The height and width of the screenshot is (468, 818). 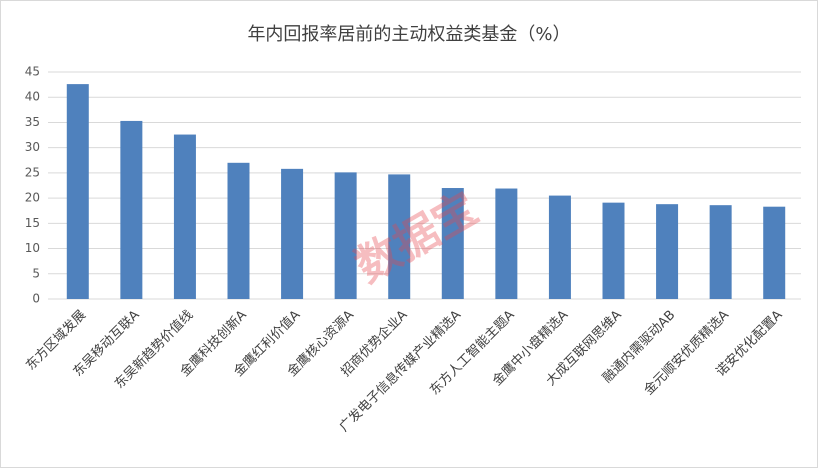 What do you see at coordinates (32, 248) in the screenshot?
I see `y-tick-label: 10` at bounding box center [32, 248].